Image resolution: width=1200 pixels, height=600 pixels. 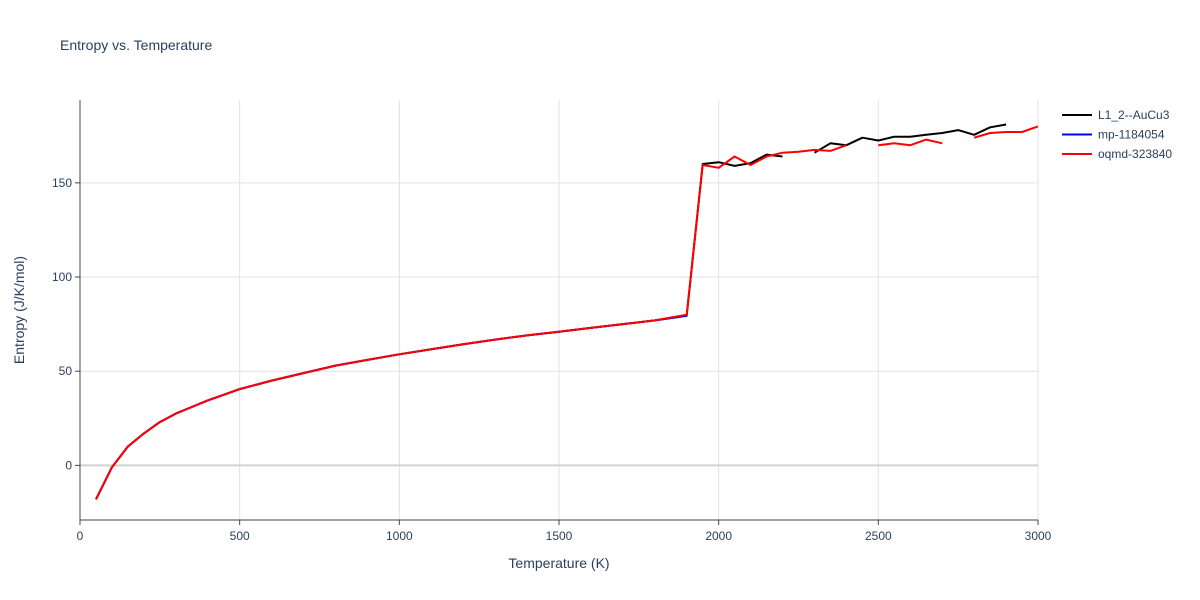 I want to click on chart-title: Entropy vs. Temperature, so click(x=136, y=45).